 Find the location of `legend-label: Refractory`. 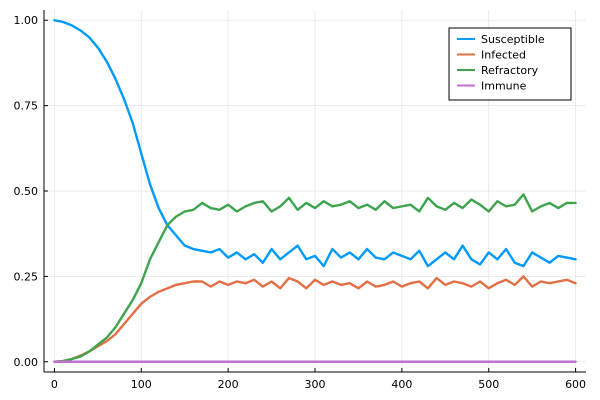

legend-label: Refractory is located at coordinates (510, 70).